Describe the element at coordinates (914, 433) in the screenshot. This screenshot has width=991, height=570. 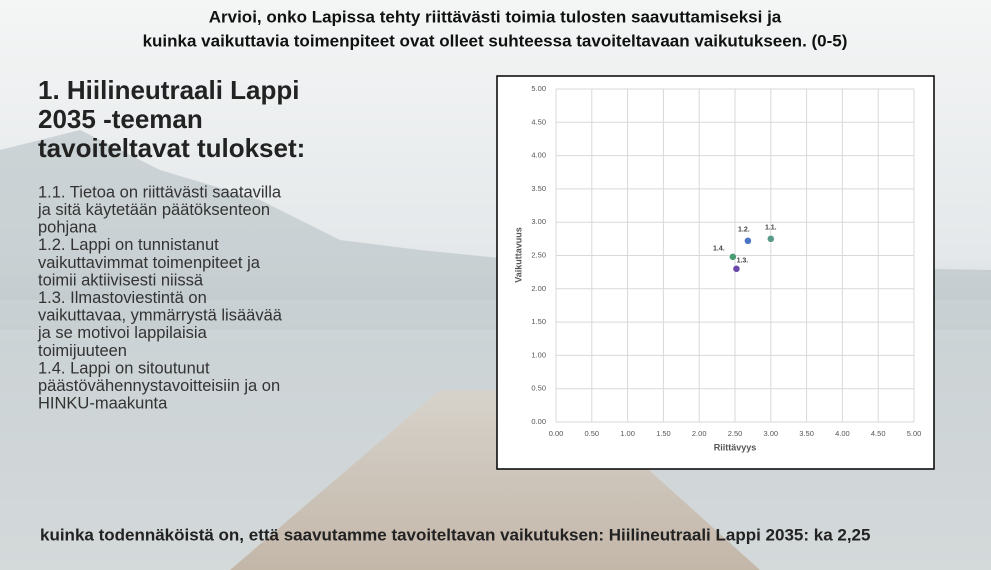
I see `x-tick-label: 5.00` at that location.